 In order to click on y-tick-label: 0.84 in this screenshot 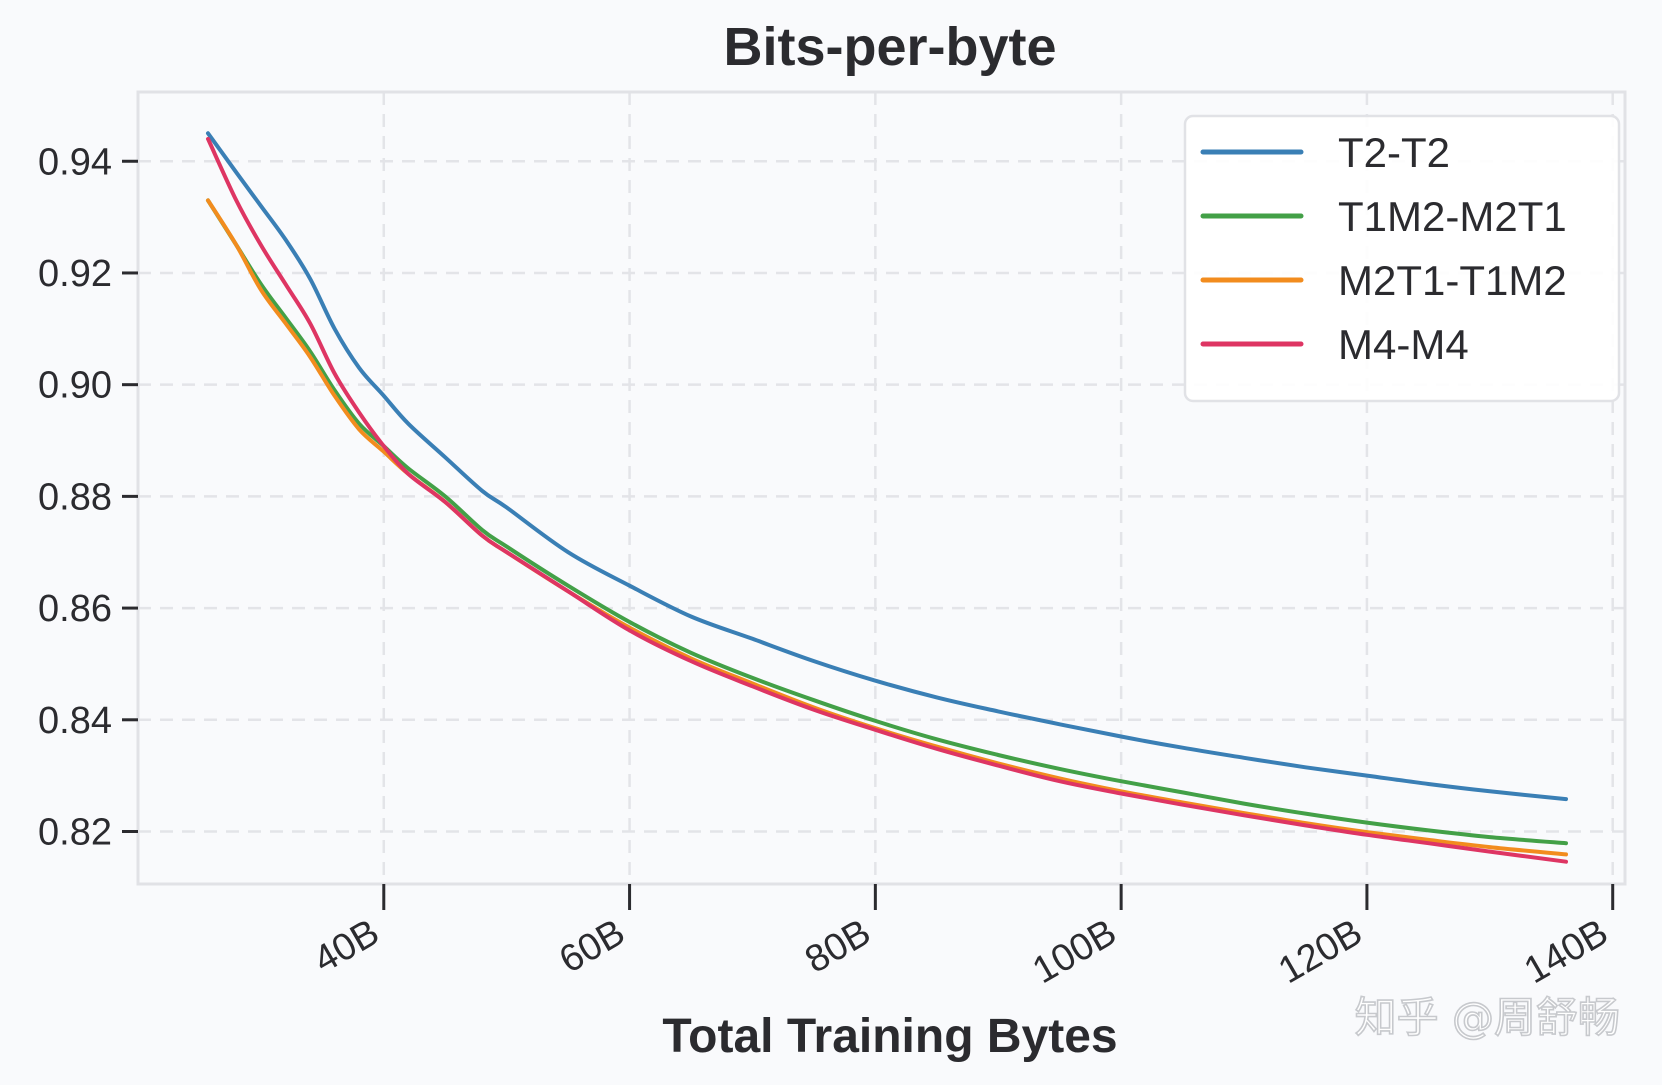, I will do `click(75, 721)`.